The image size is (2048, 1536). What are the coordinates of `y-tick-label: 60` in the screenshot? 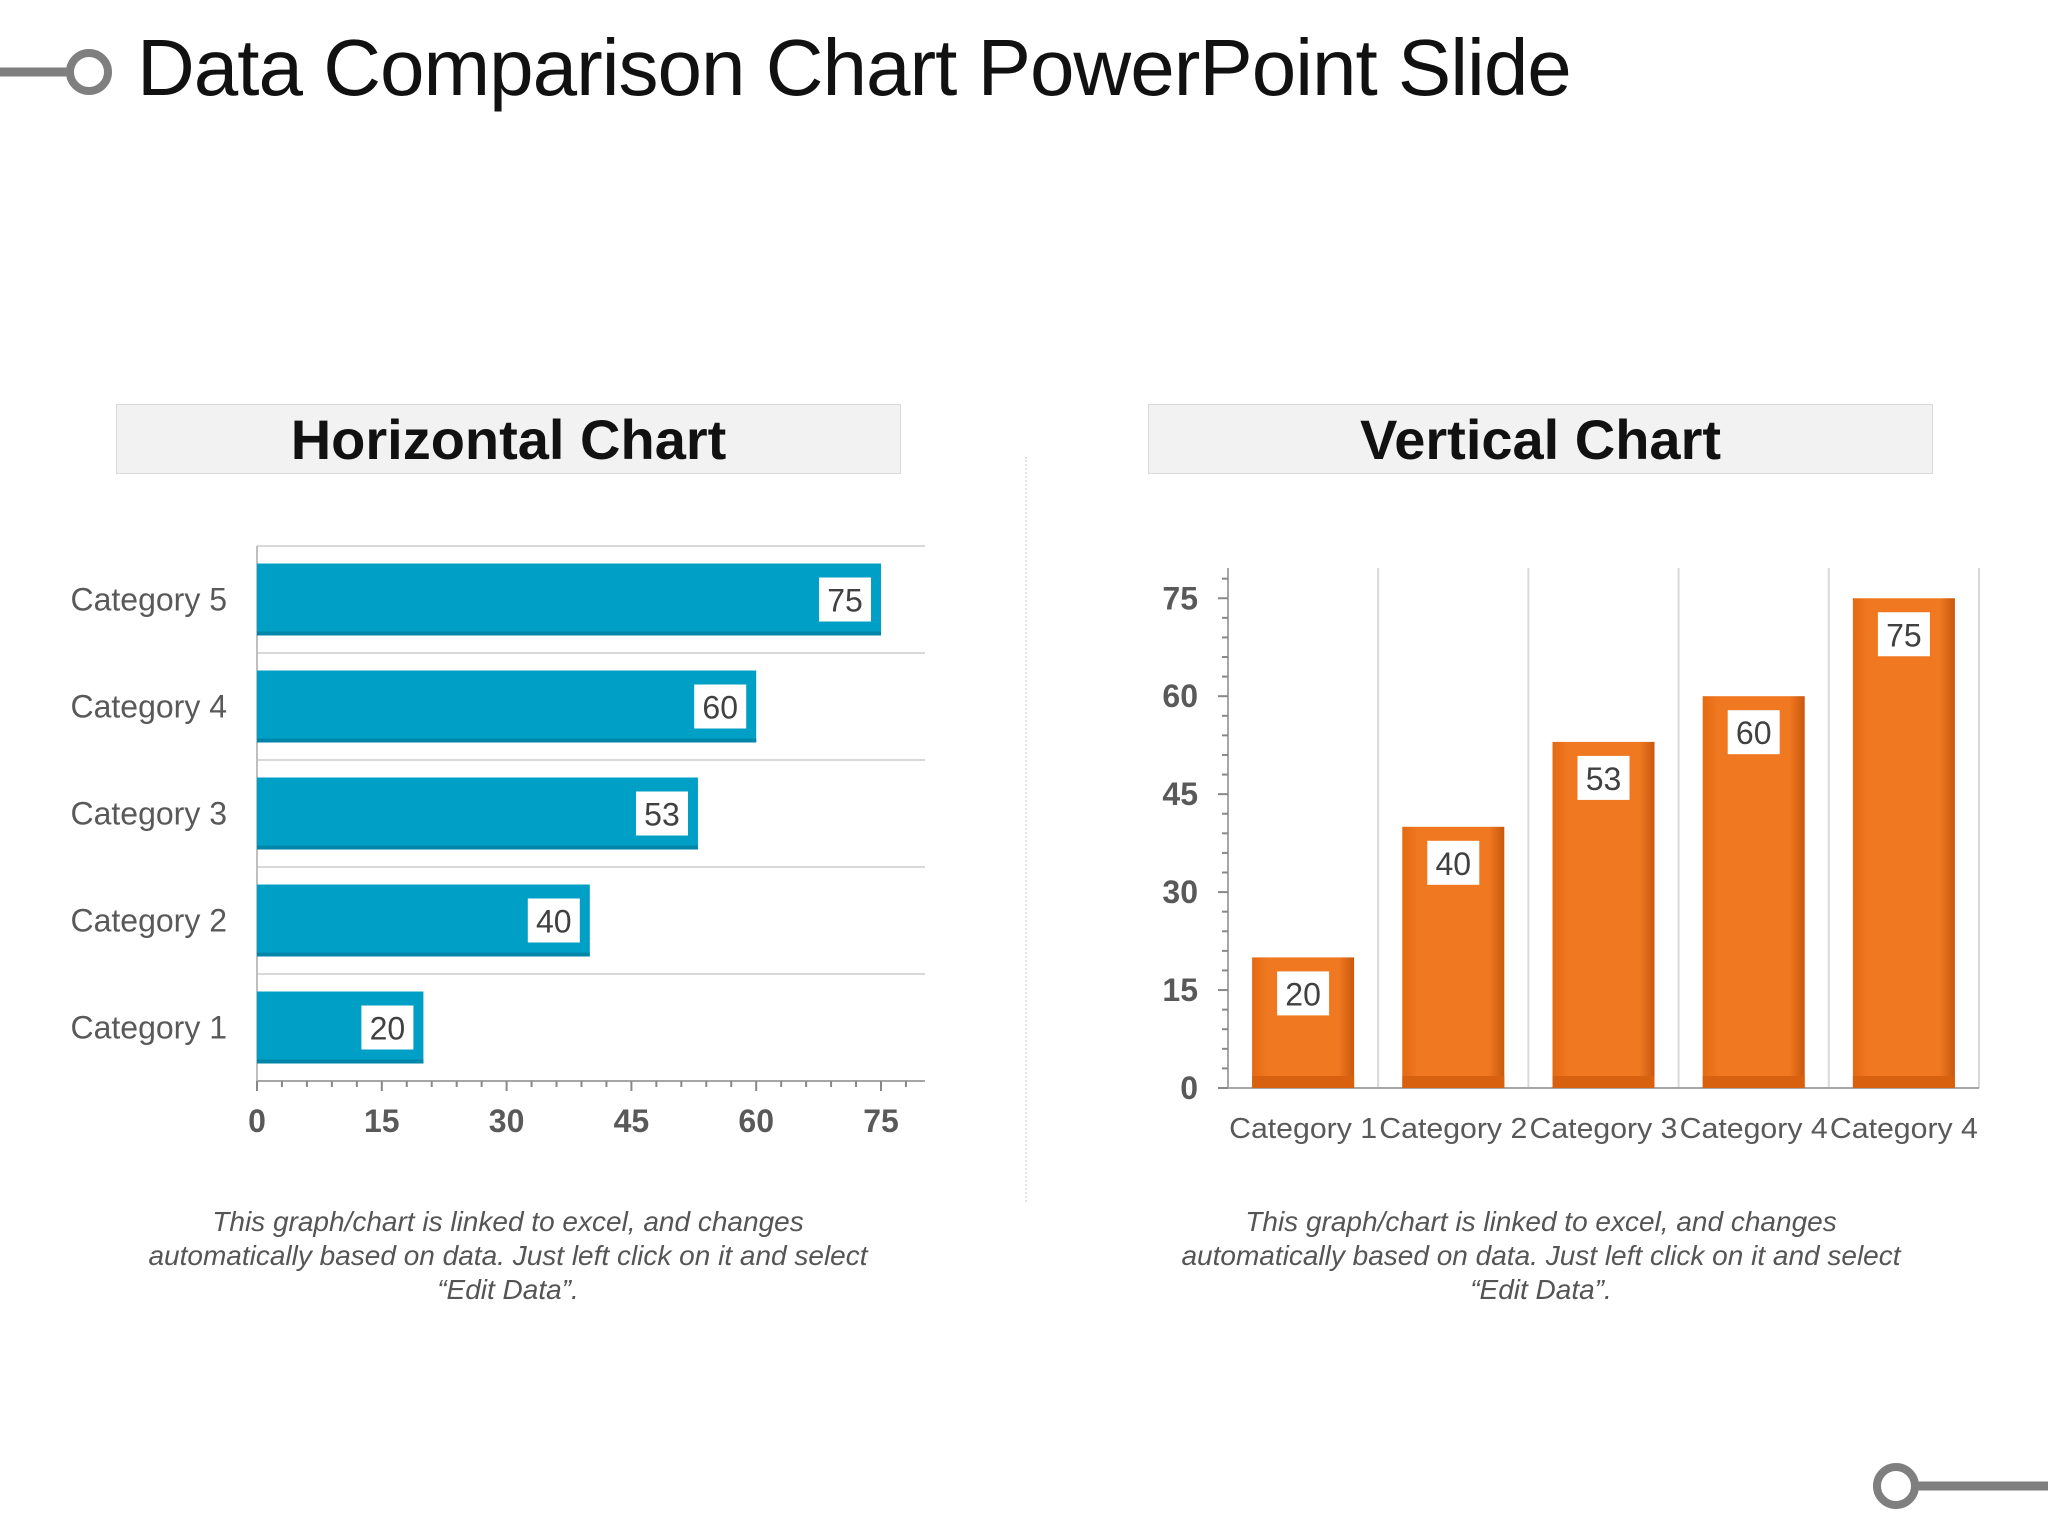 It's located at (1180, 696).